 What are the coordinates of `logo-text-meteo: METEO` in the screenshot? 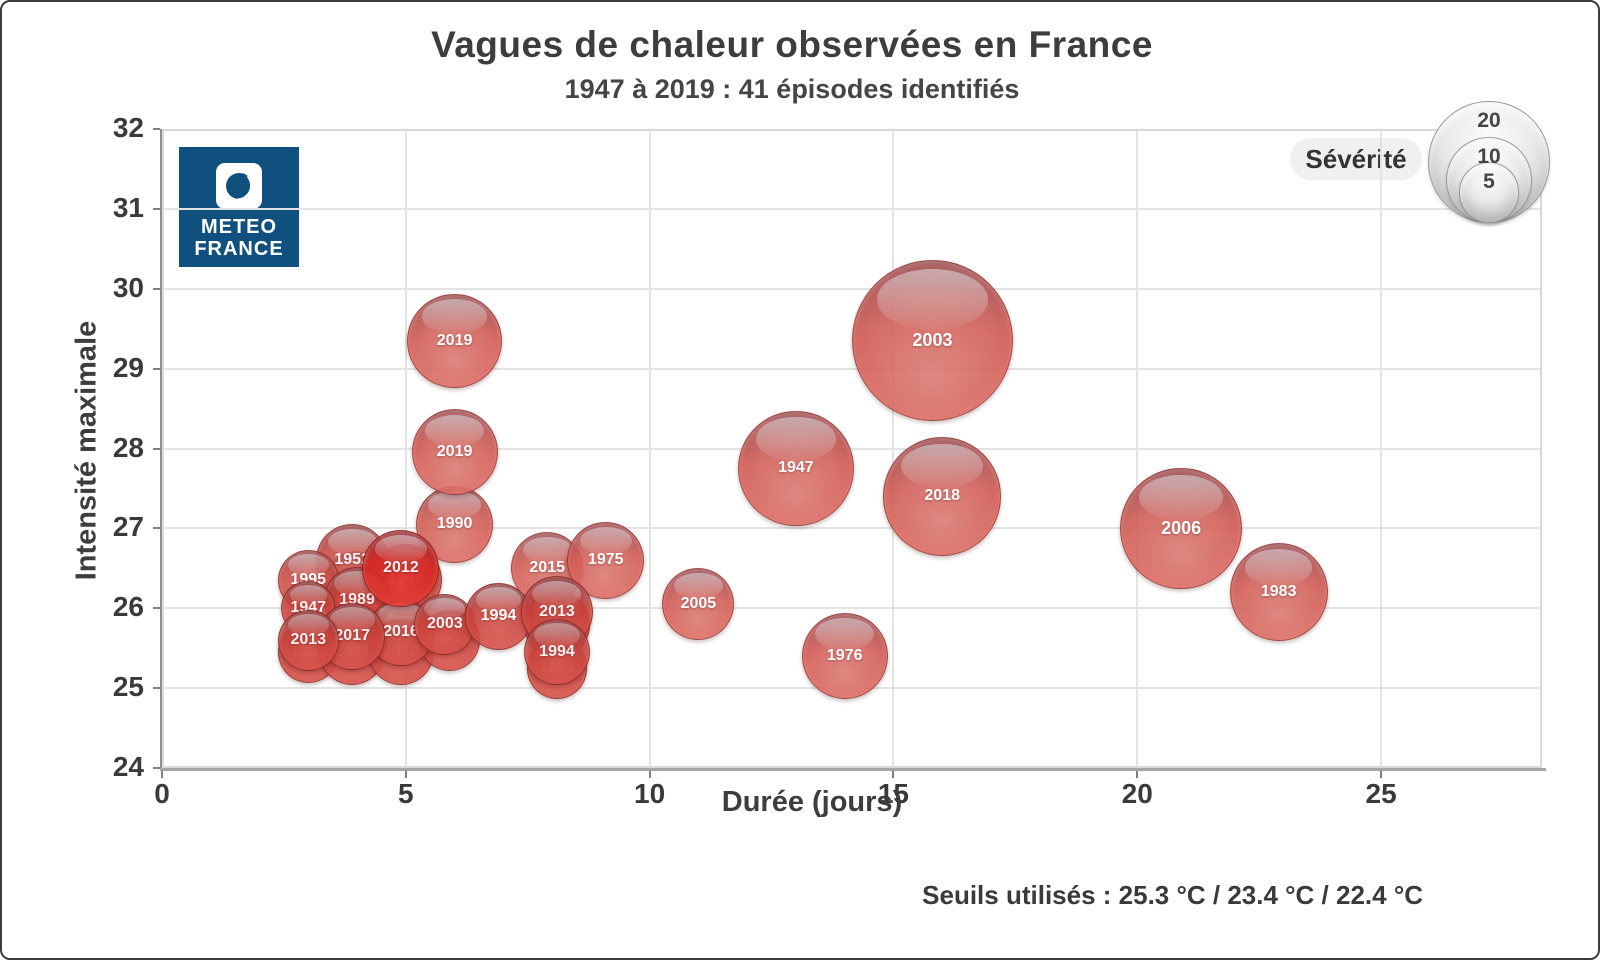 It's located at (239, 227).